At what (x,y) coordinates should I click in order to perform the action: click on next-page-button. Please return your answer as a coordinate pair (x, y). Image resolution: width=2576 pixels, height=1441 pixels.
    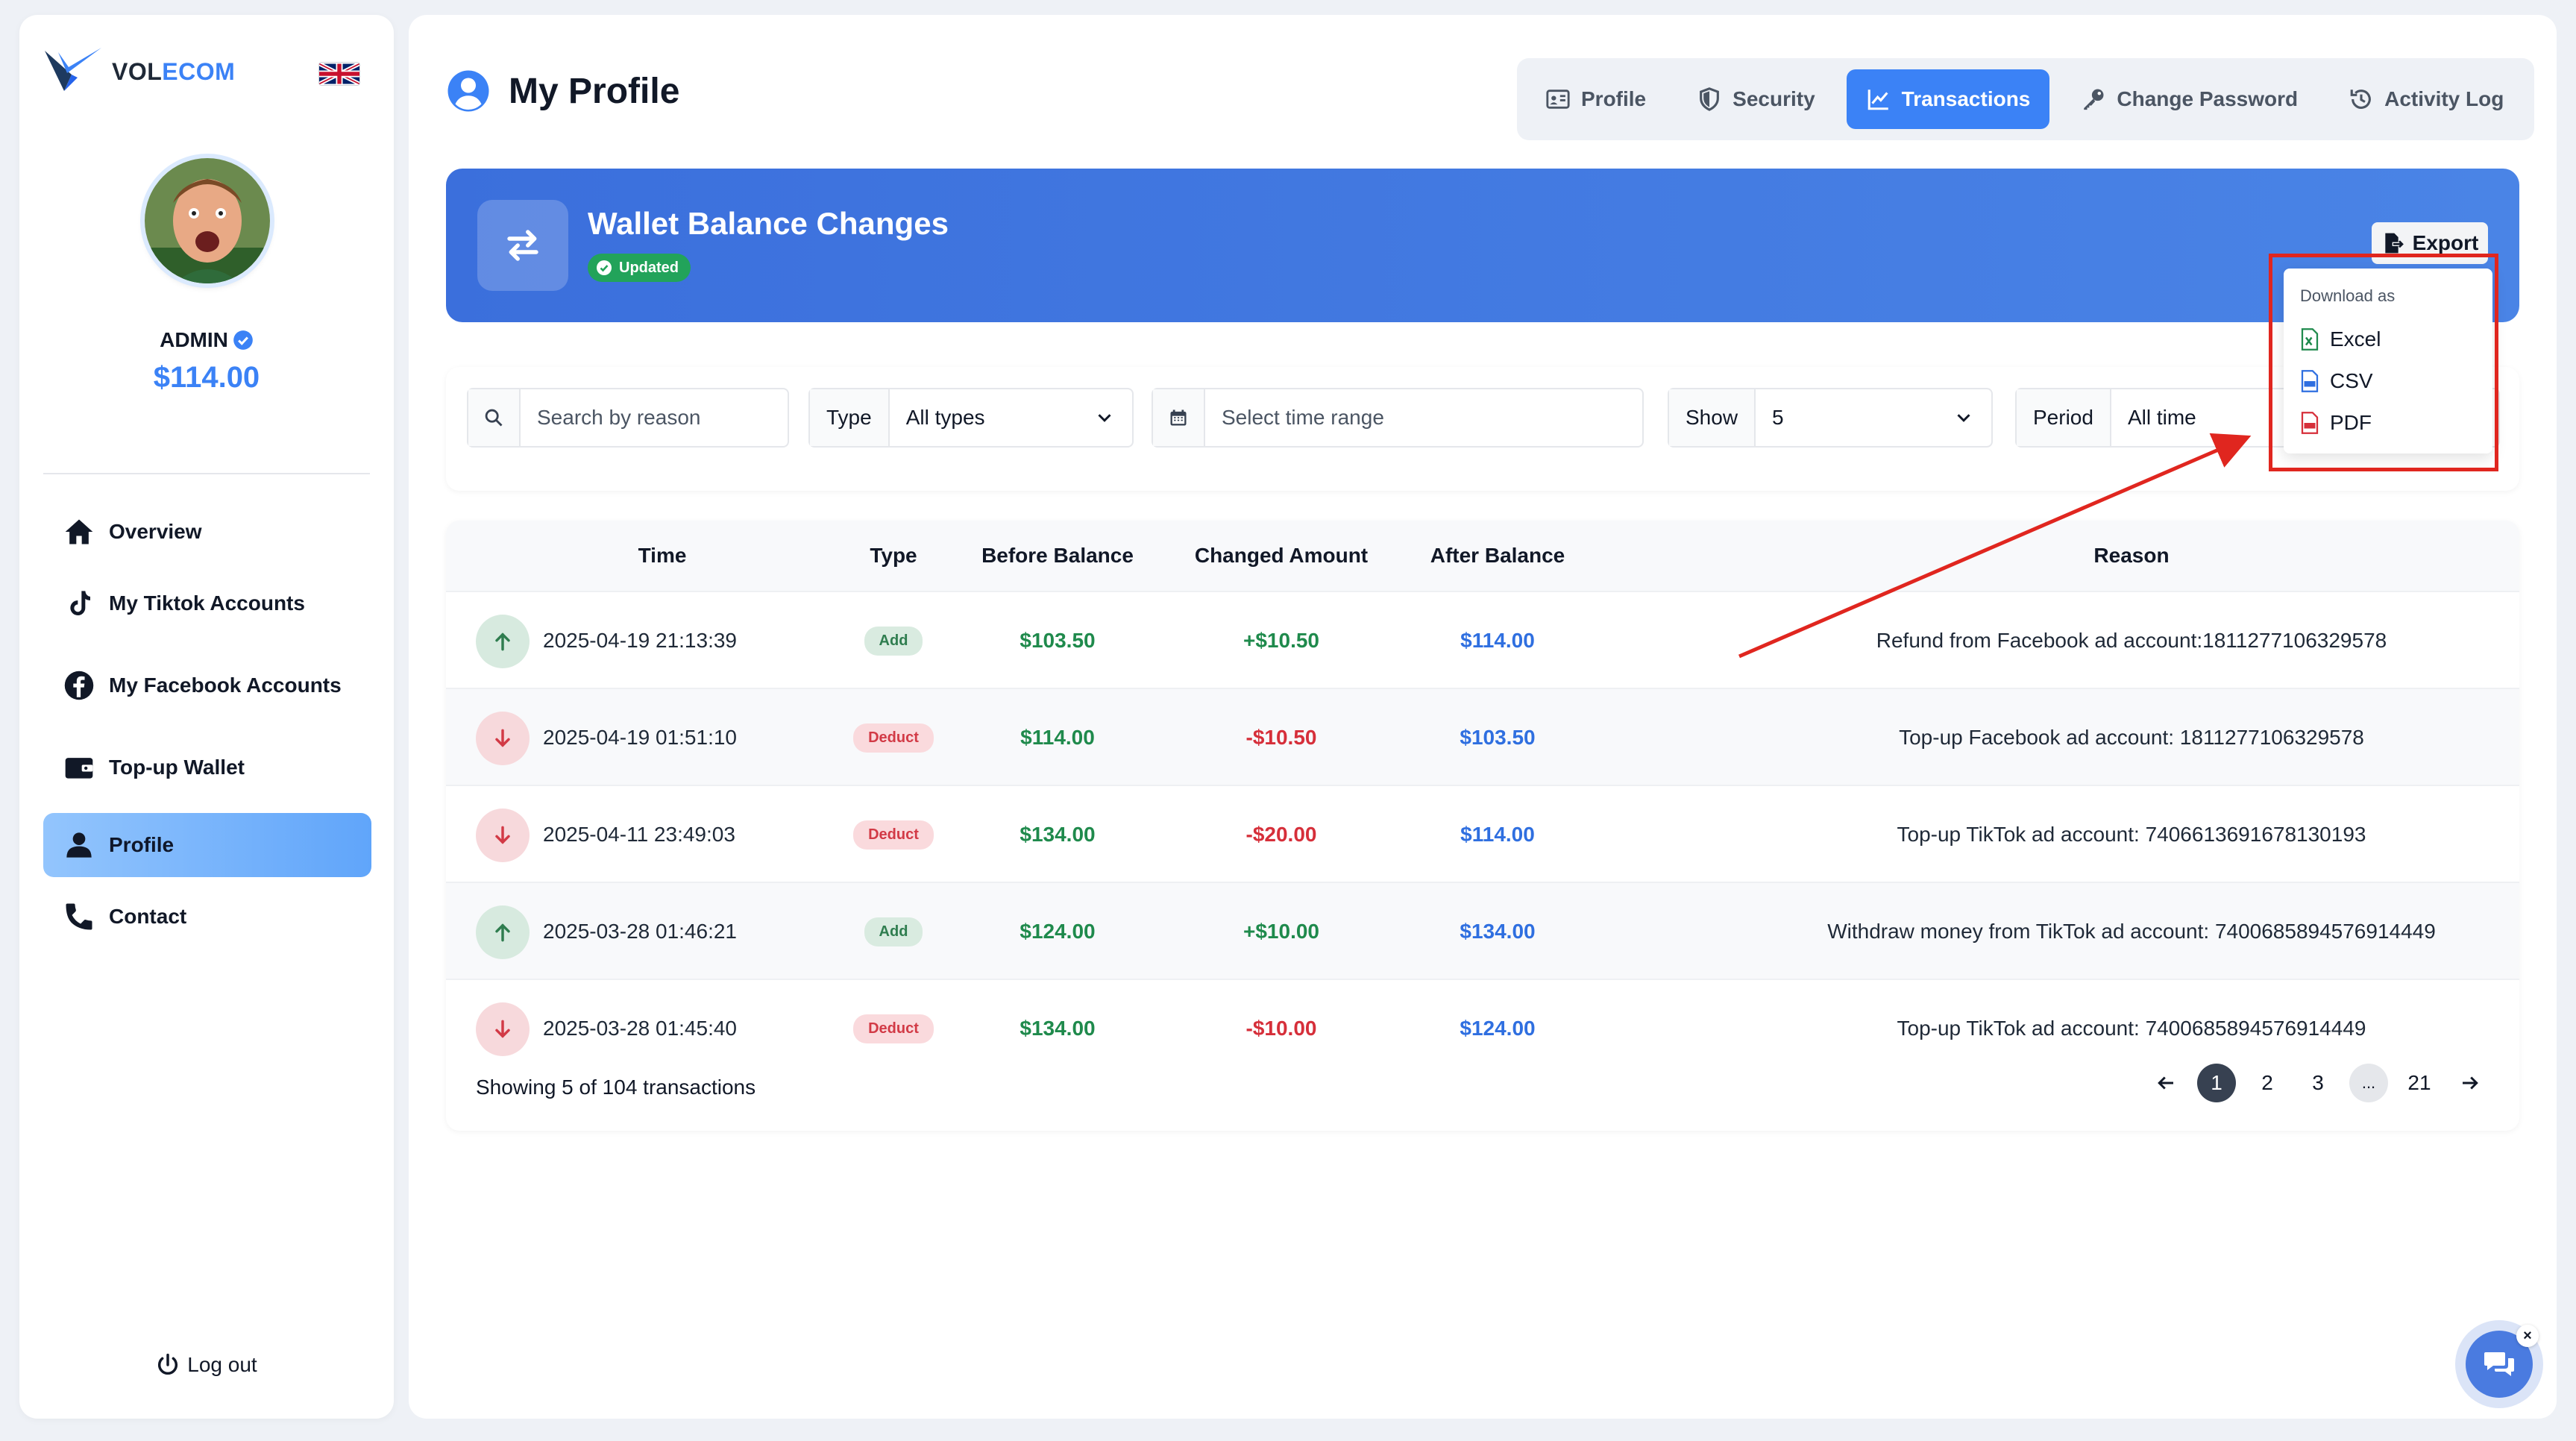
    Looking at the image, I should click on (2470, 1083).